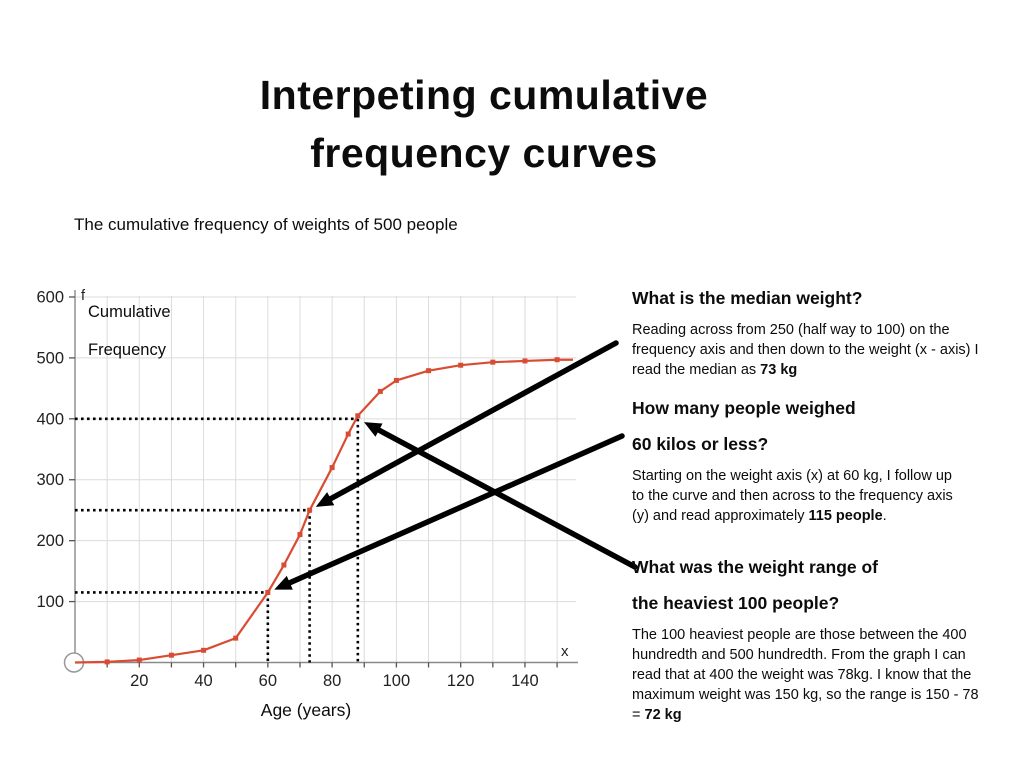  I want to click on x-tick-label: 100, so click(397, 681).